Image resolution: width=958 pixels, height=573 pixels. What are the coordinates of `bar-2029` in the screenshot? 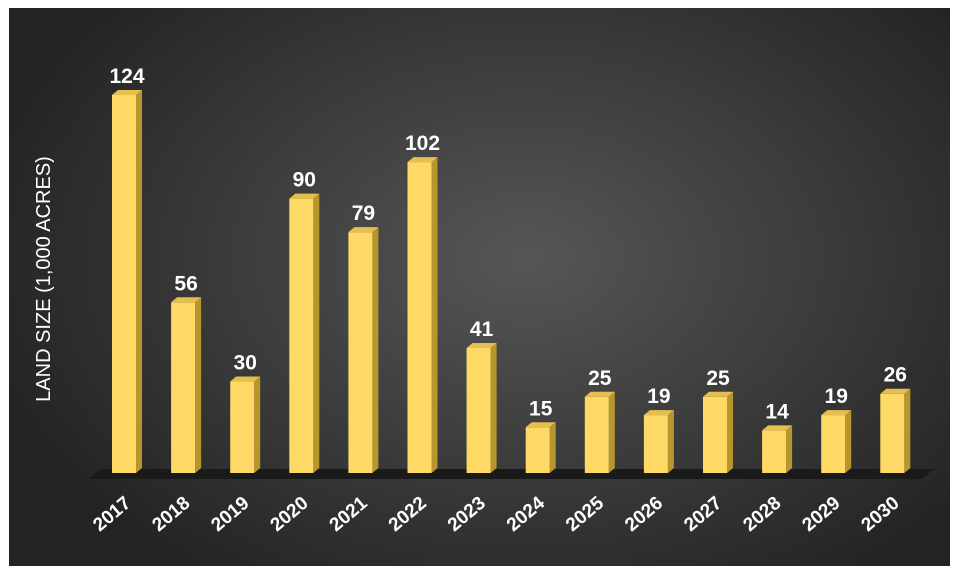 It's located at (836, 441).